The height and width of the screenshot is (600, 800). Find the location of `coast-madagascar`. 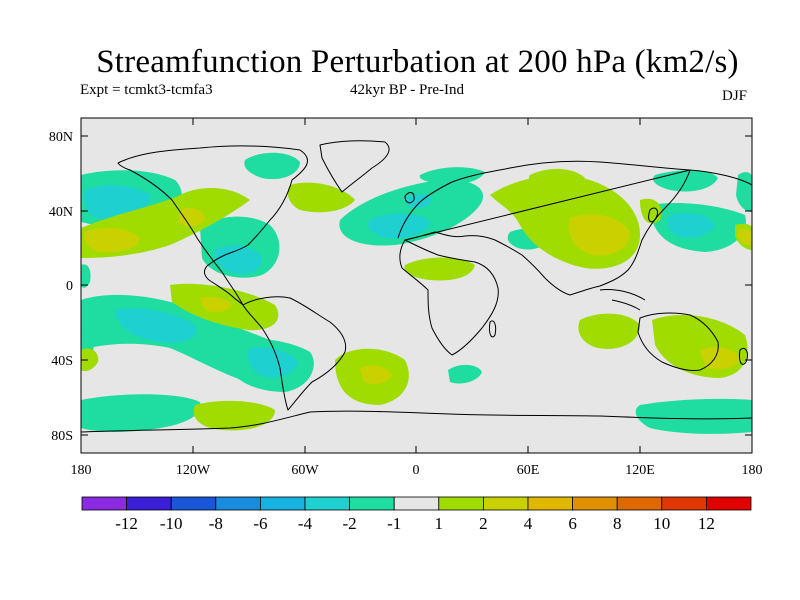

coast-madagascar is located at coordinates (493, 329).